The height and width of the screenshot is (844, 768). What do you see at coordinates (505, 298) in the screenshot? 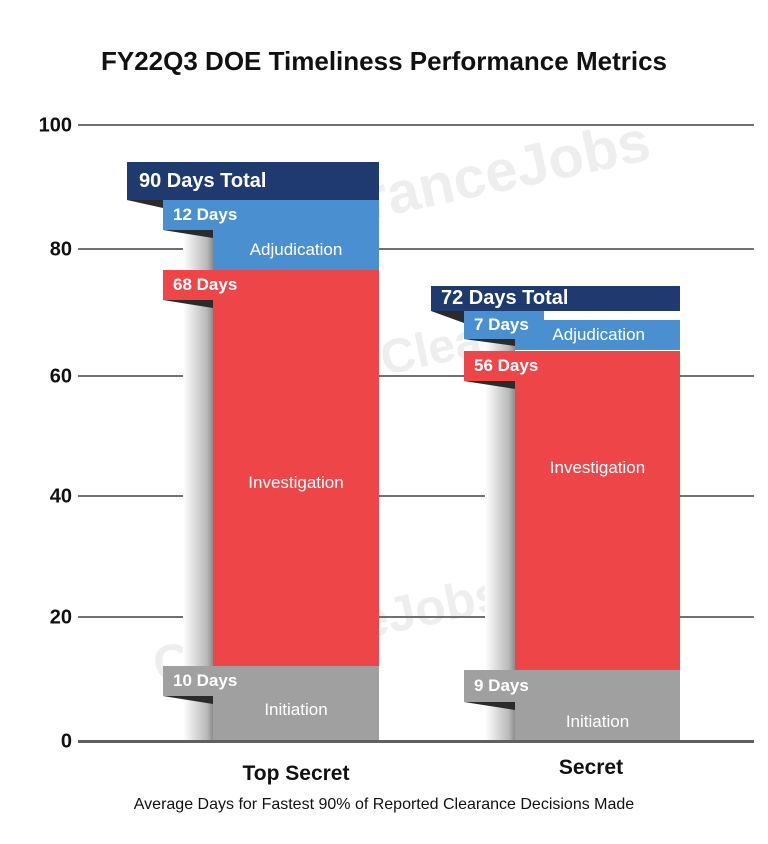
I see `flag-text: 72 Days Total` at bounding box center [505, 298].